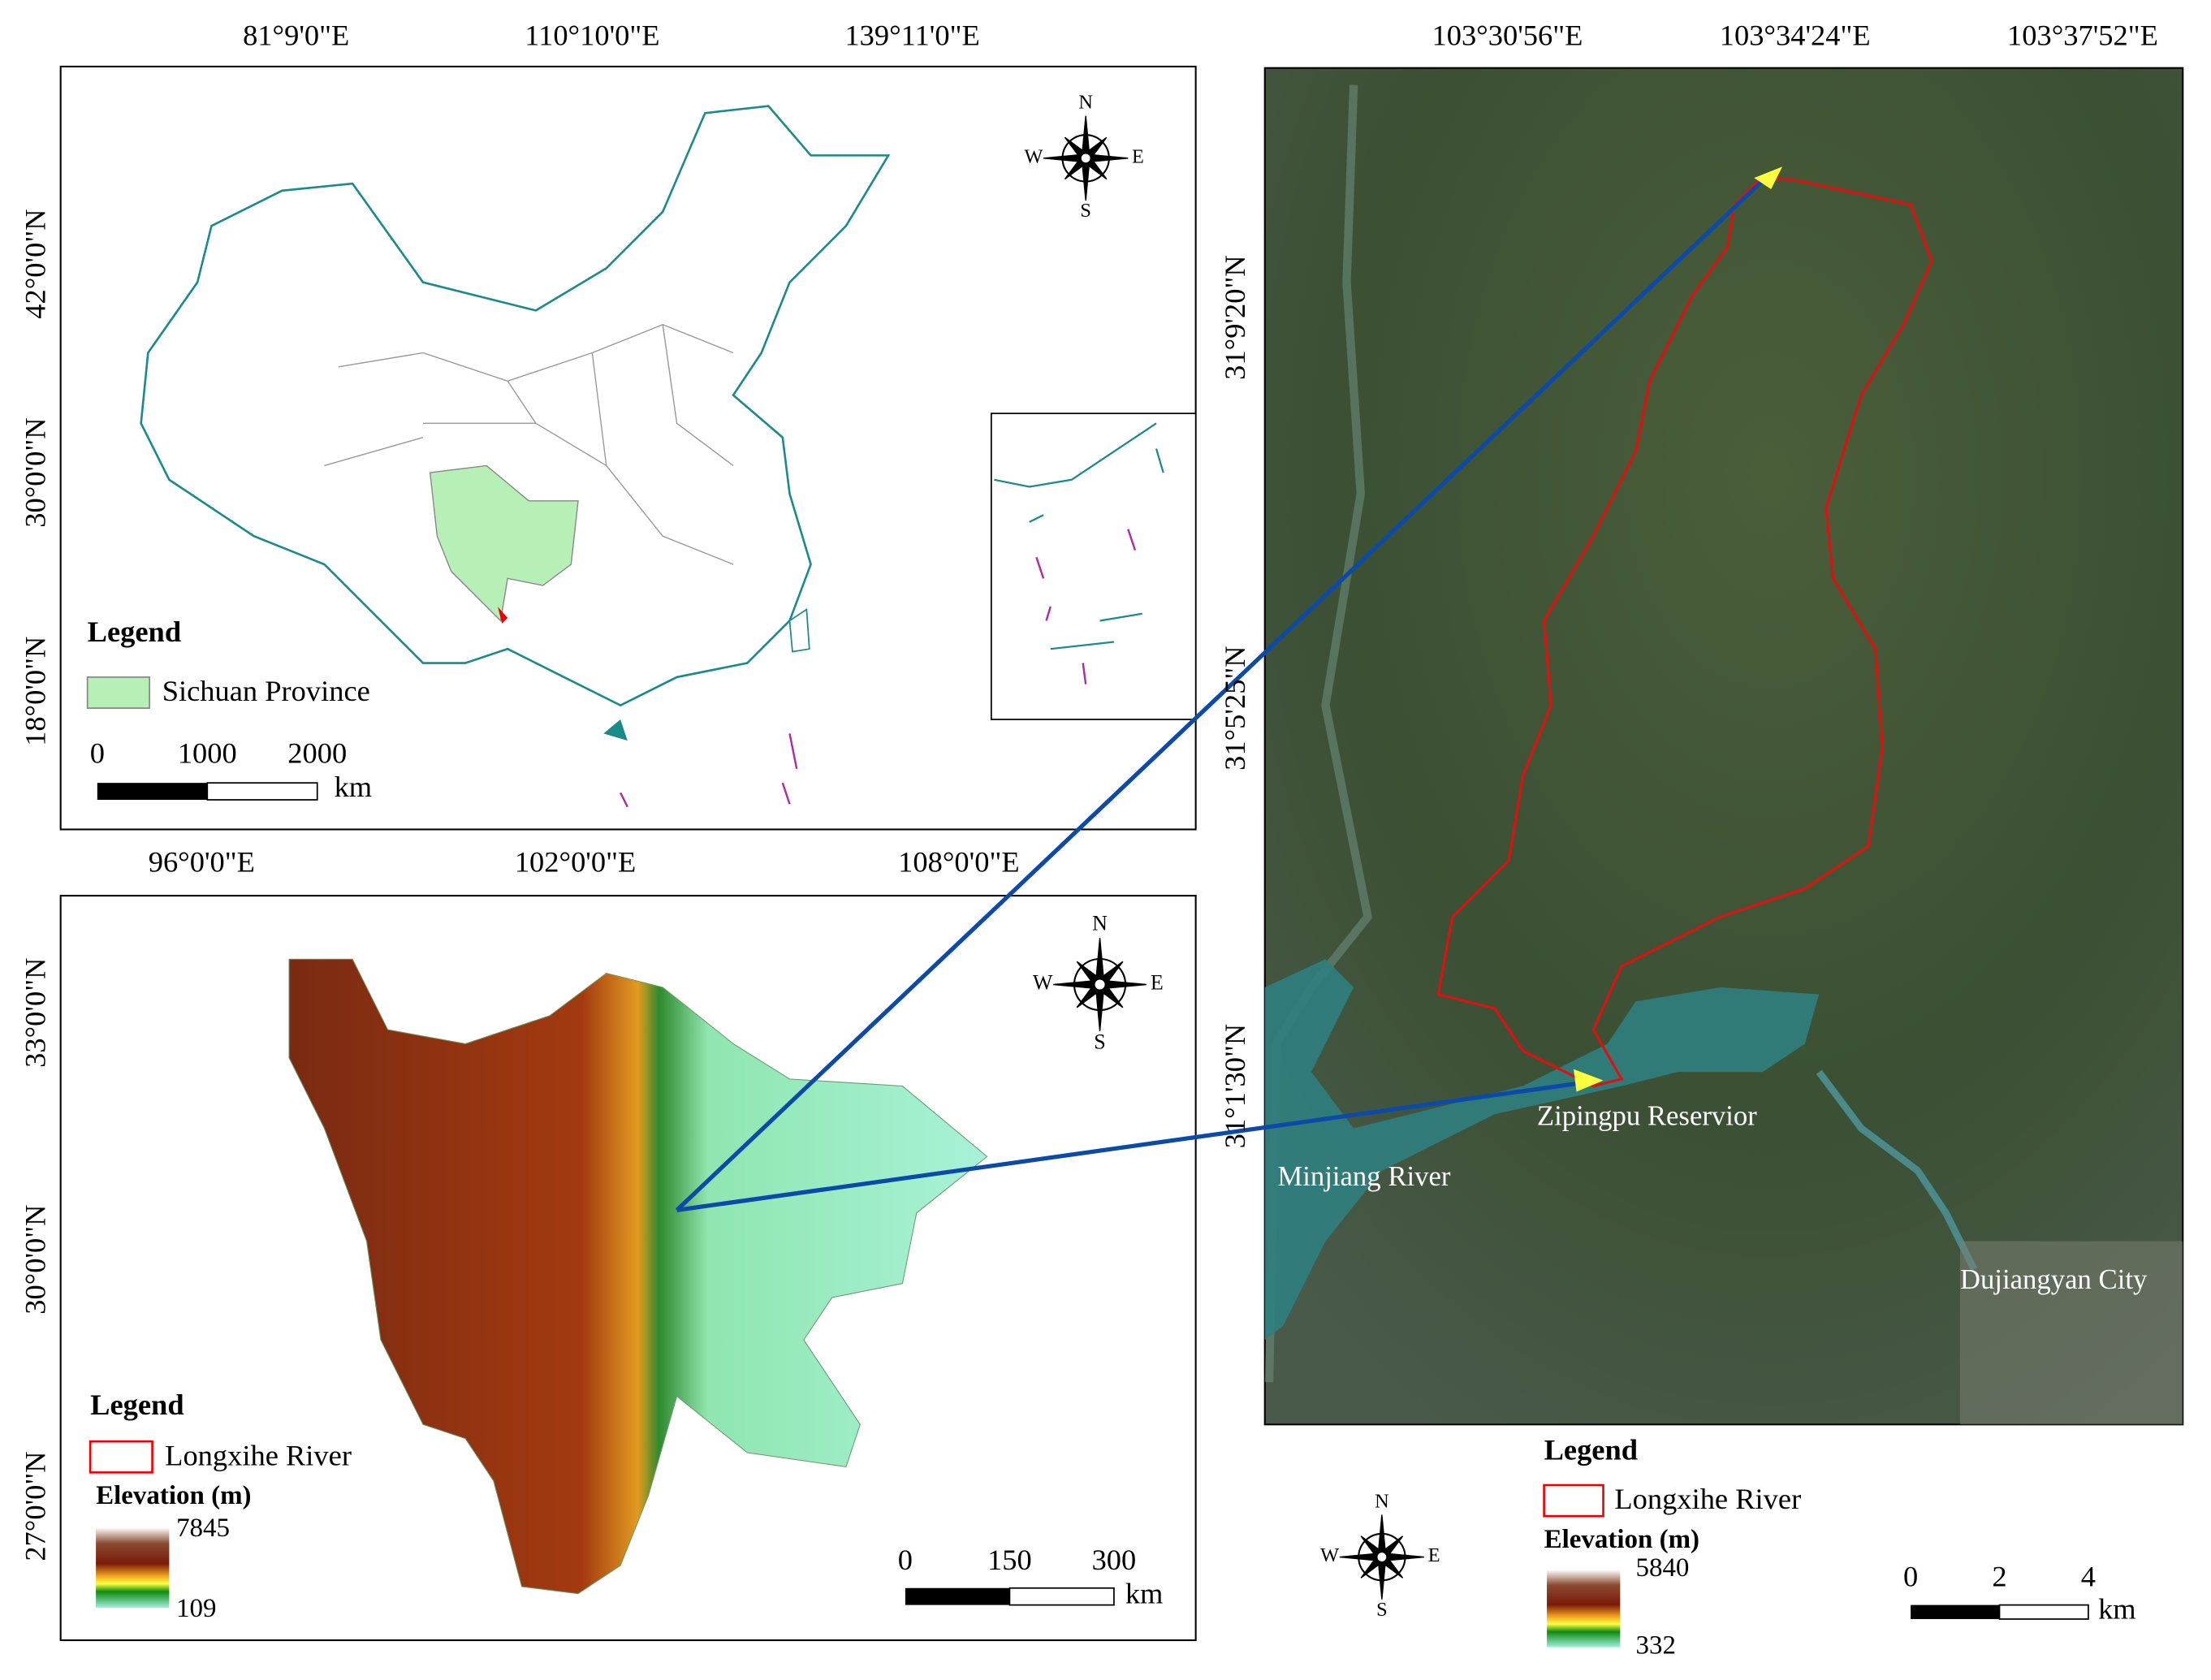 Image resolution: width=2211 pixels, height=1680 pixels. What do you see at coordinates (959, 861) in the screenshot?
I see `lon-label: 108°0'0"E` at bounding box center [959, 861].